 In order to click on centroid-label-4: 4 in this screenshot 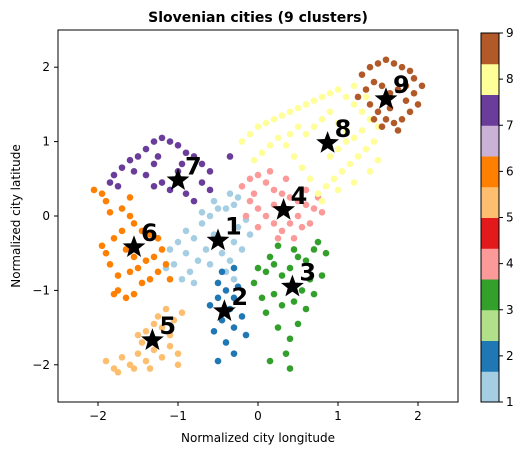, I will do `click(299, 196)`.